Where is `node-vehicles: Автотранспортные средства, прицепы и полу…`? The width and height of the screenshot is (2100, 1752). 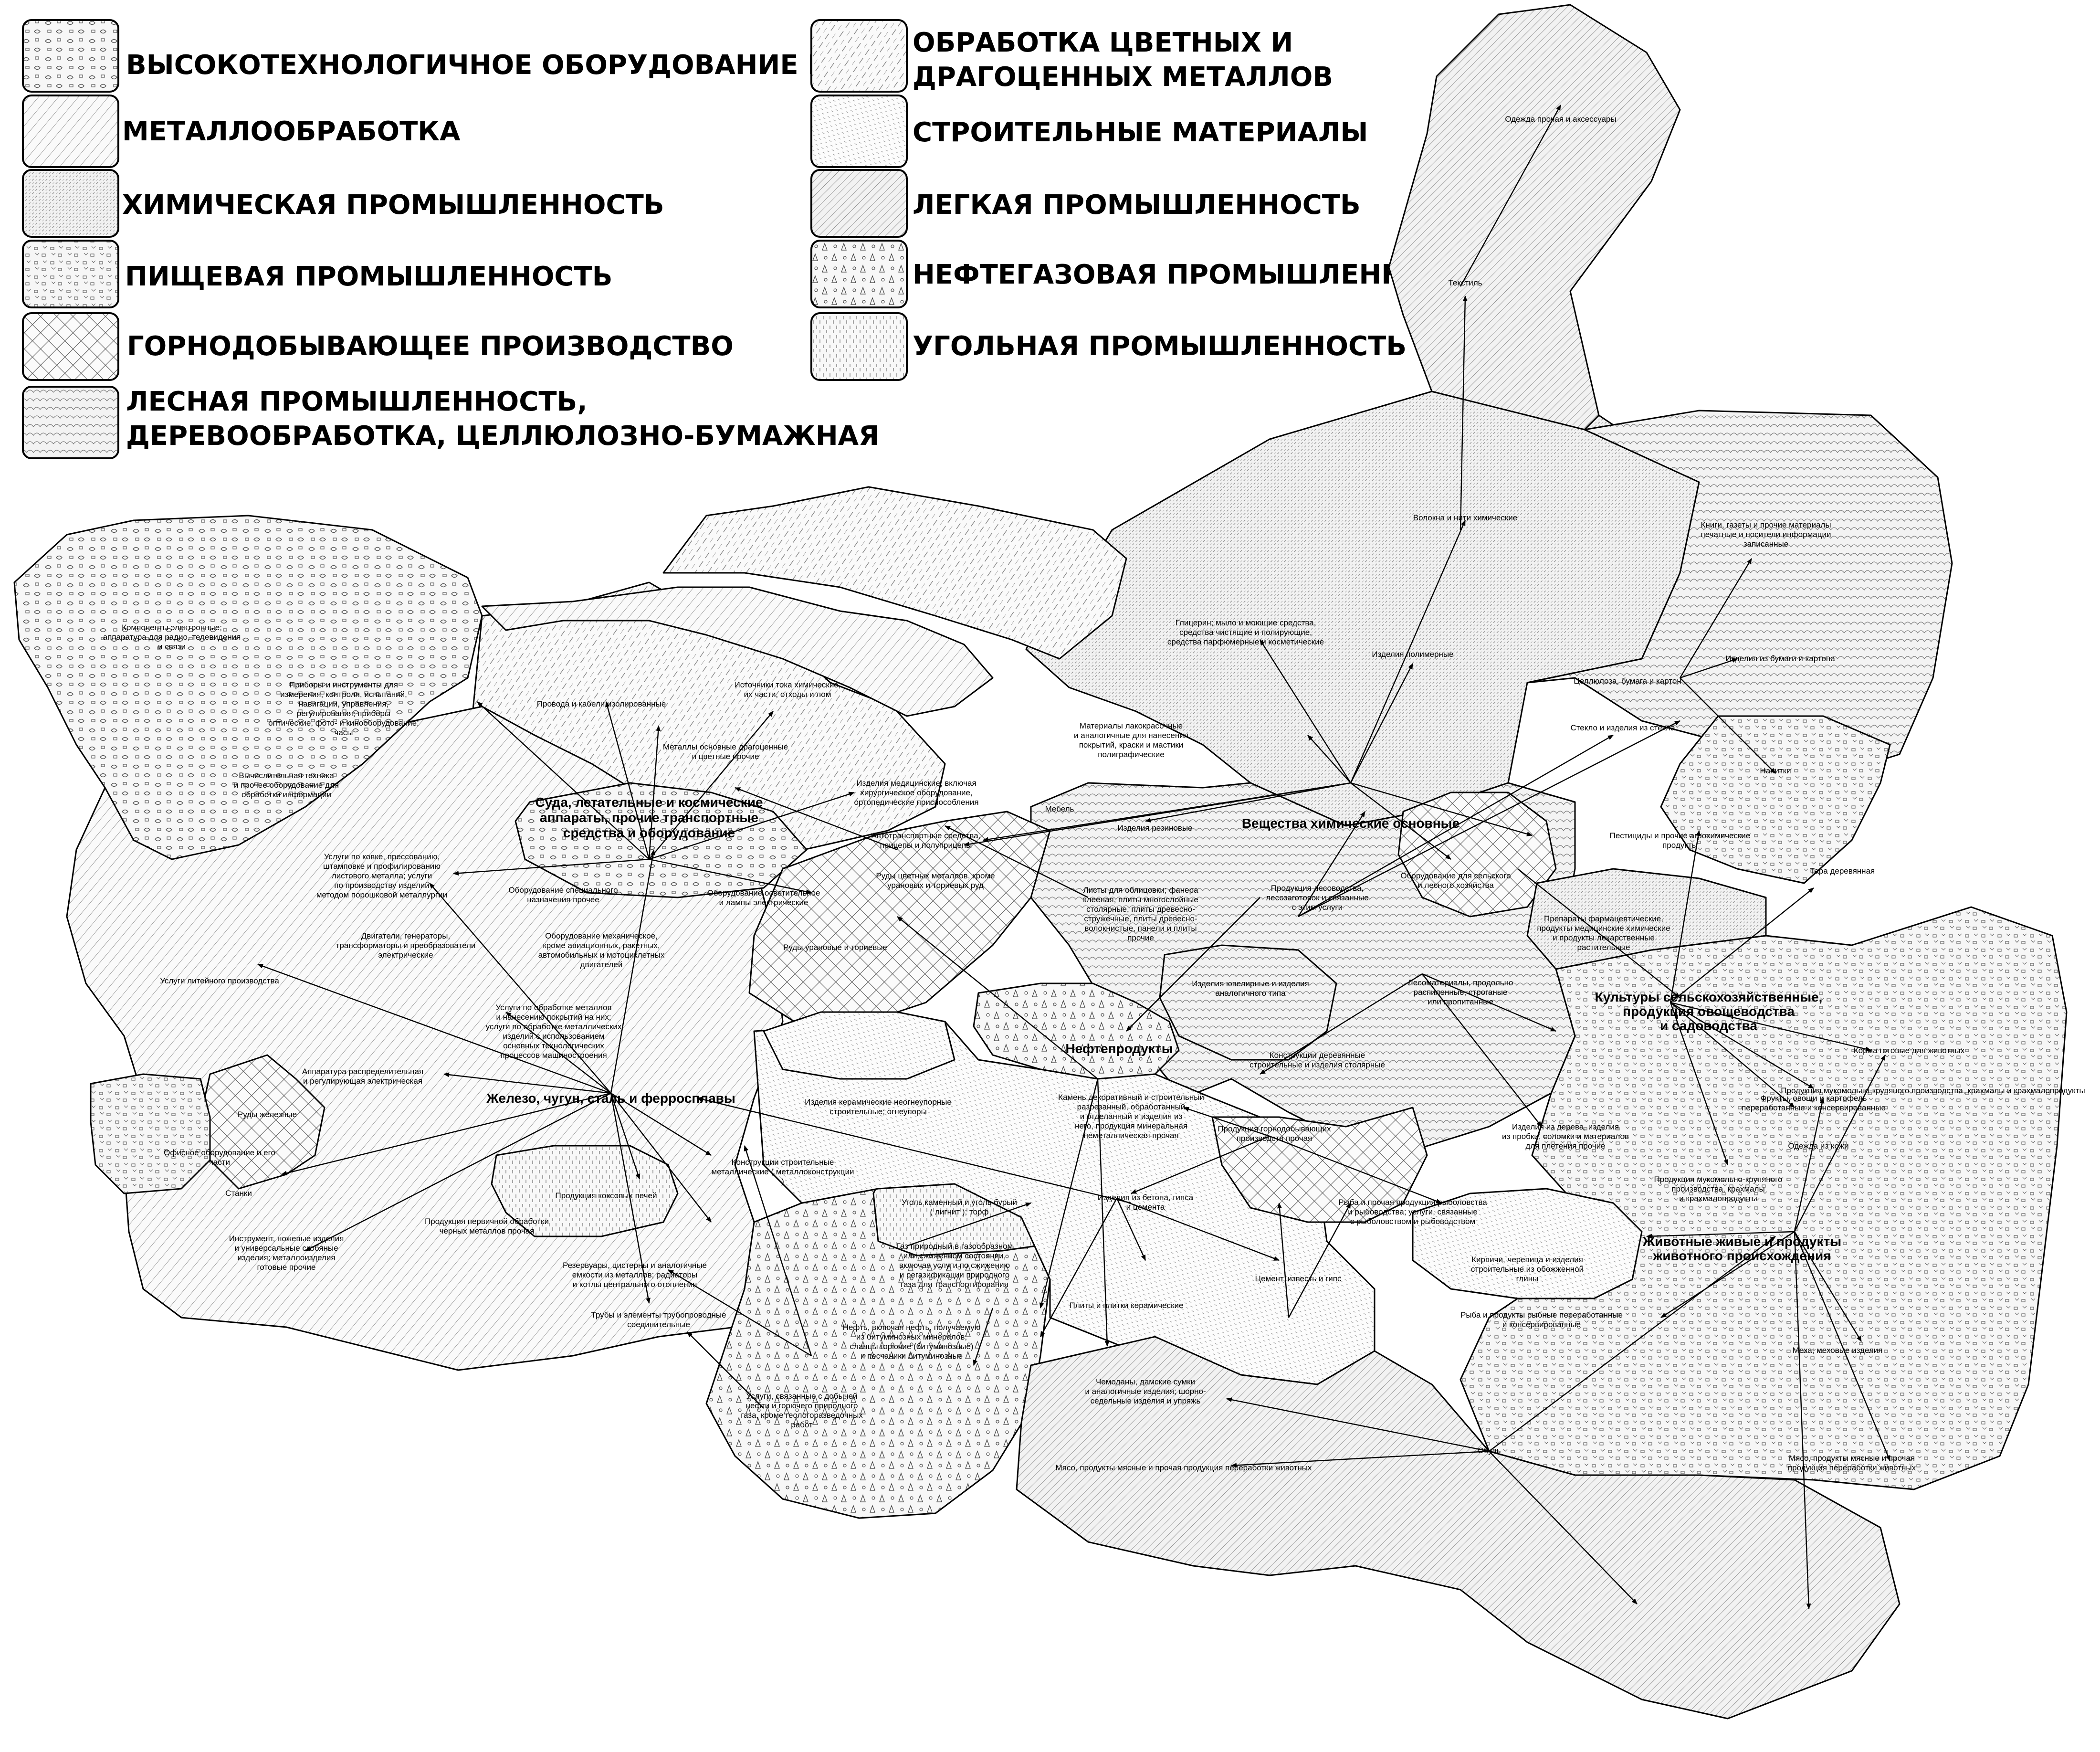 node-vehicles: Автотранспортные средства, прицепы и полу… is located at coordinates (927, 840).